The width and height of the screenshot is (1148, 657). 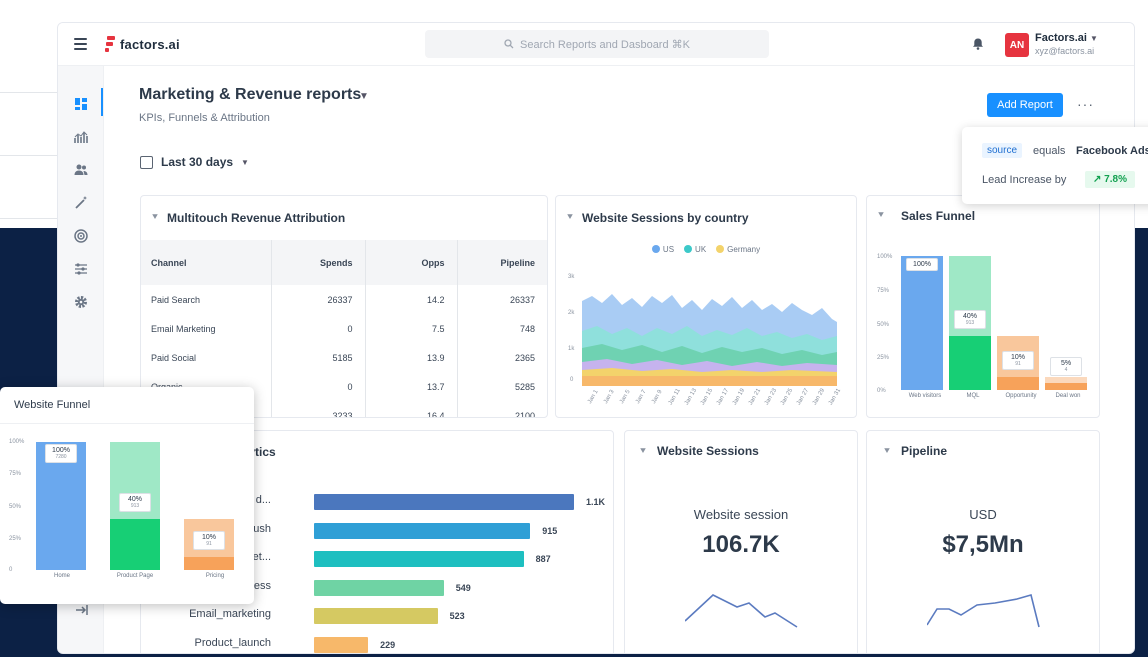 What do you see at coordinates (344, 357) in the screenshot?
I see `table-row: Paid Social 5185 13.9 2365` at bounding box center [344, 357].